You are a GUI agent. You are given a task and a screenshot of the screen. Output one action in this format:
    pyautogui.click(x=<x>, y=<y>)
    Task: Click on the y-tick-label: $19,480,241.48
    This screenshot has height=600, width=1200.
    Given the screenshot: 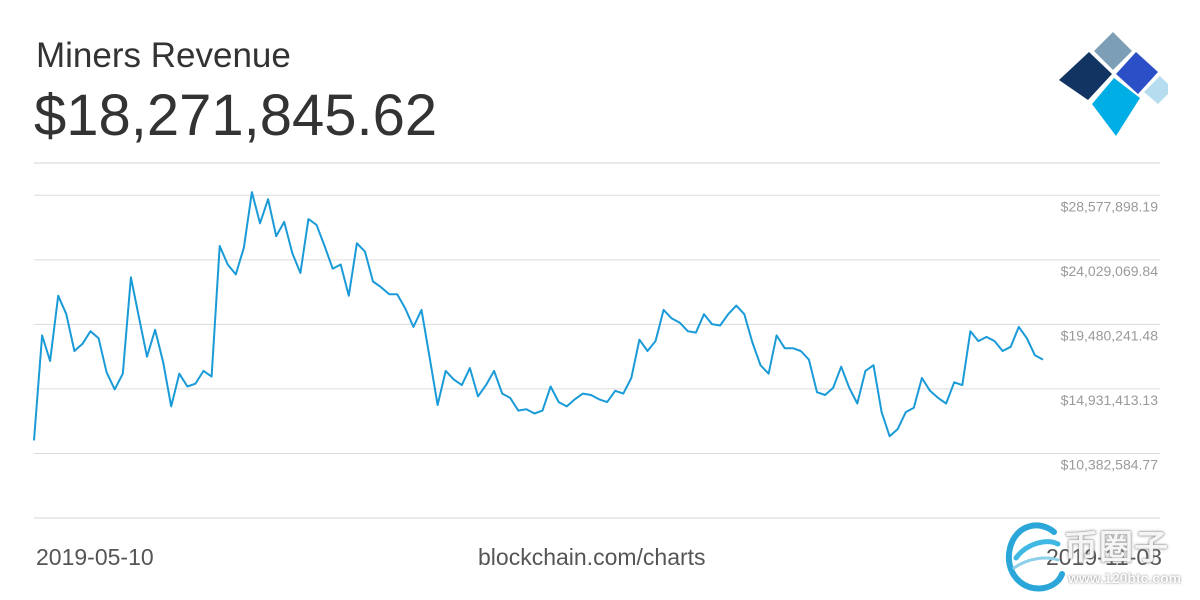 What is the action you would take?
    pyautogui.click(x=1110, y=335)
    